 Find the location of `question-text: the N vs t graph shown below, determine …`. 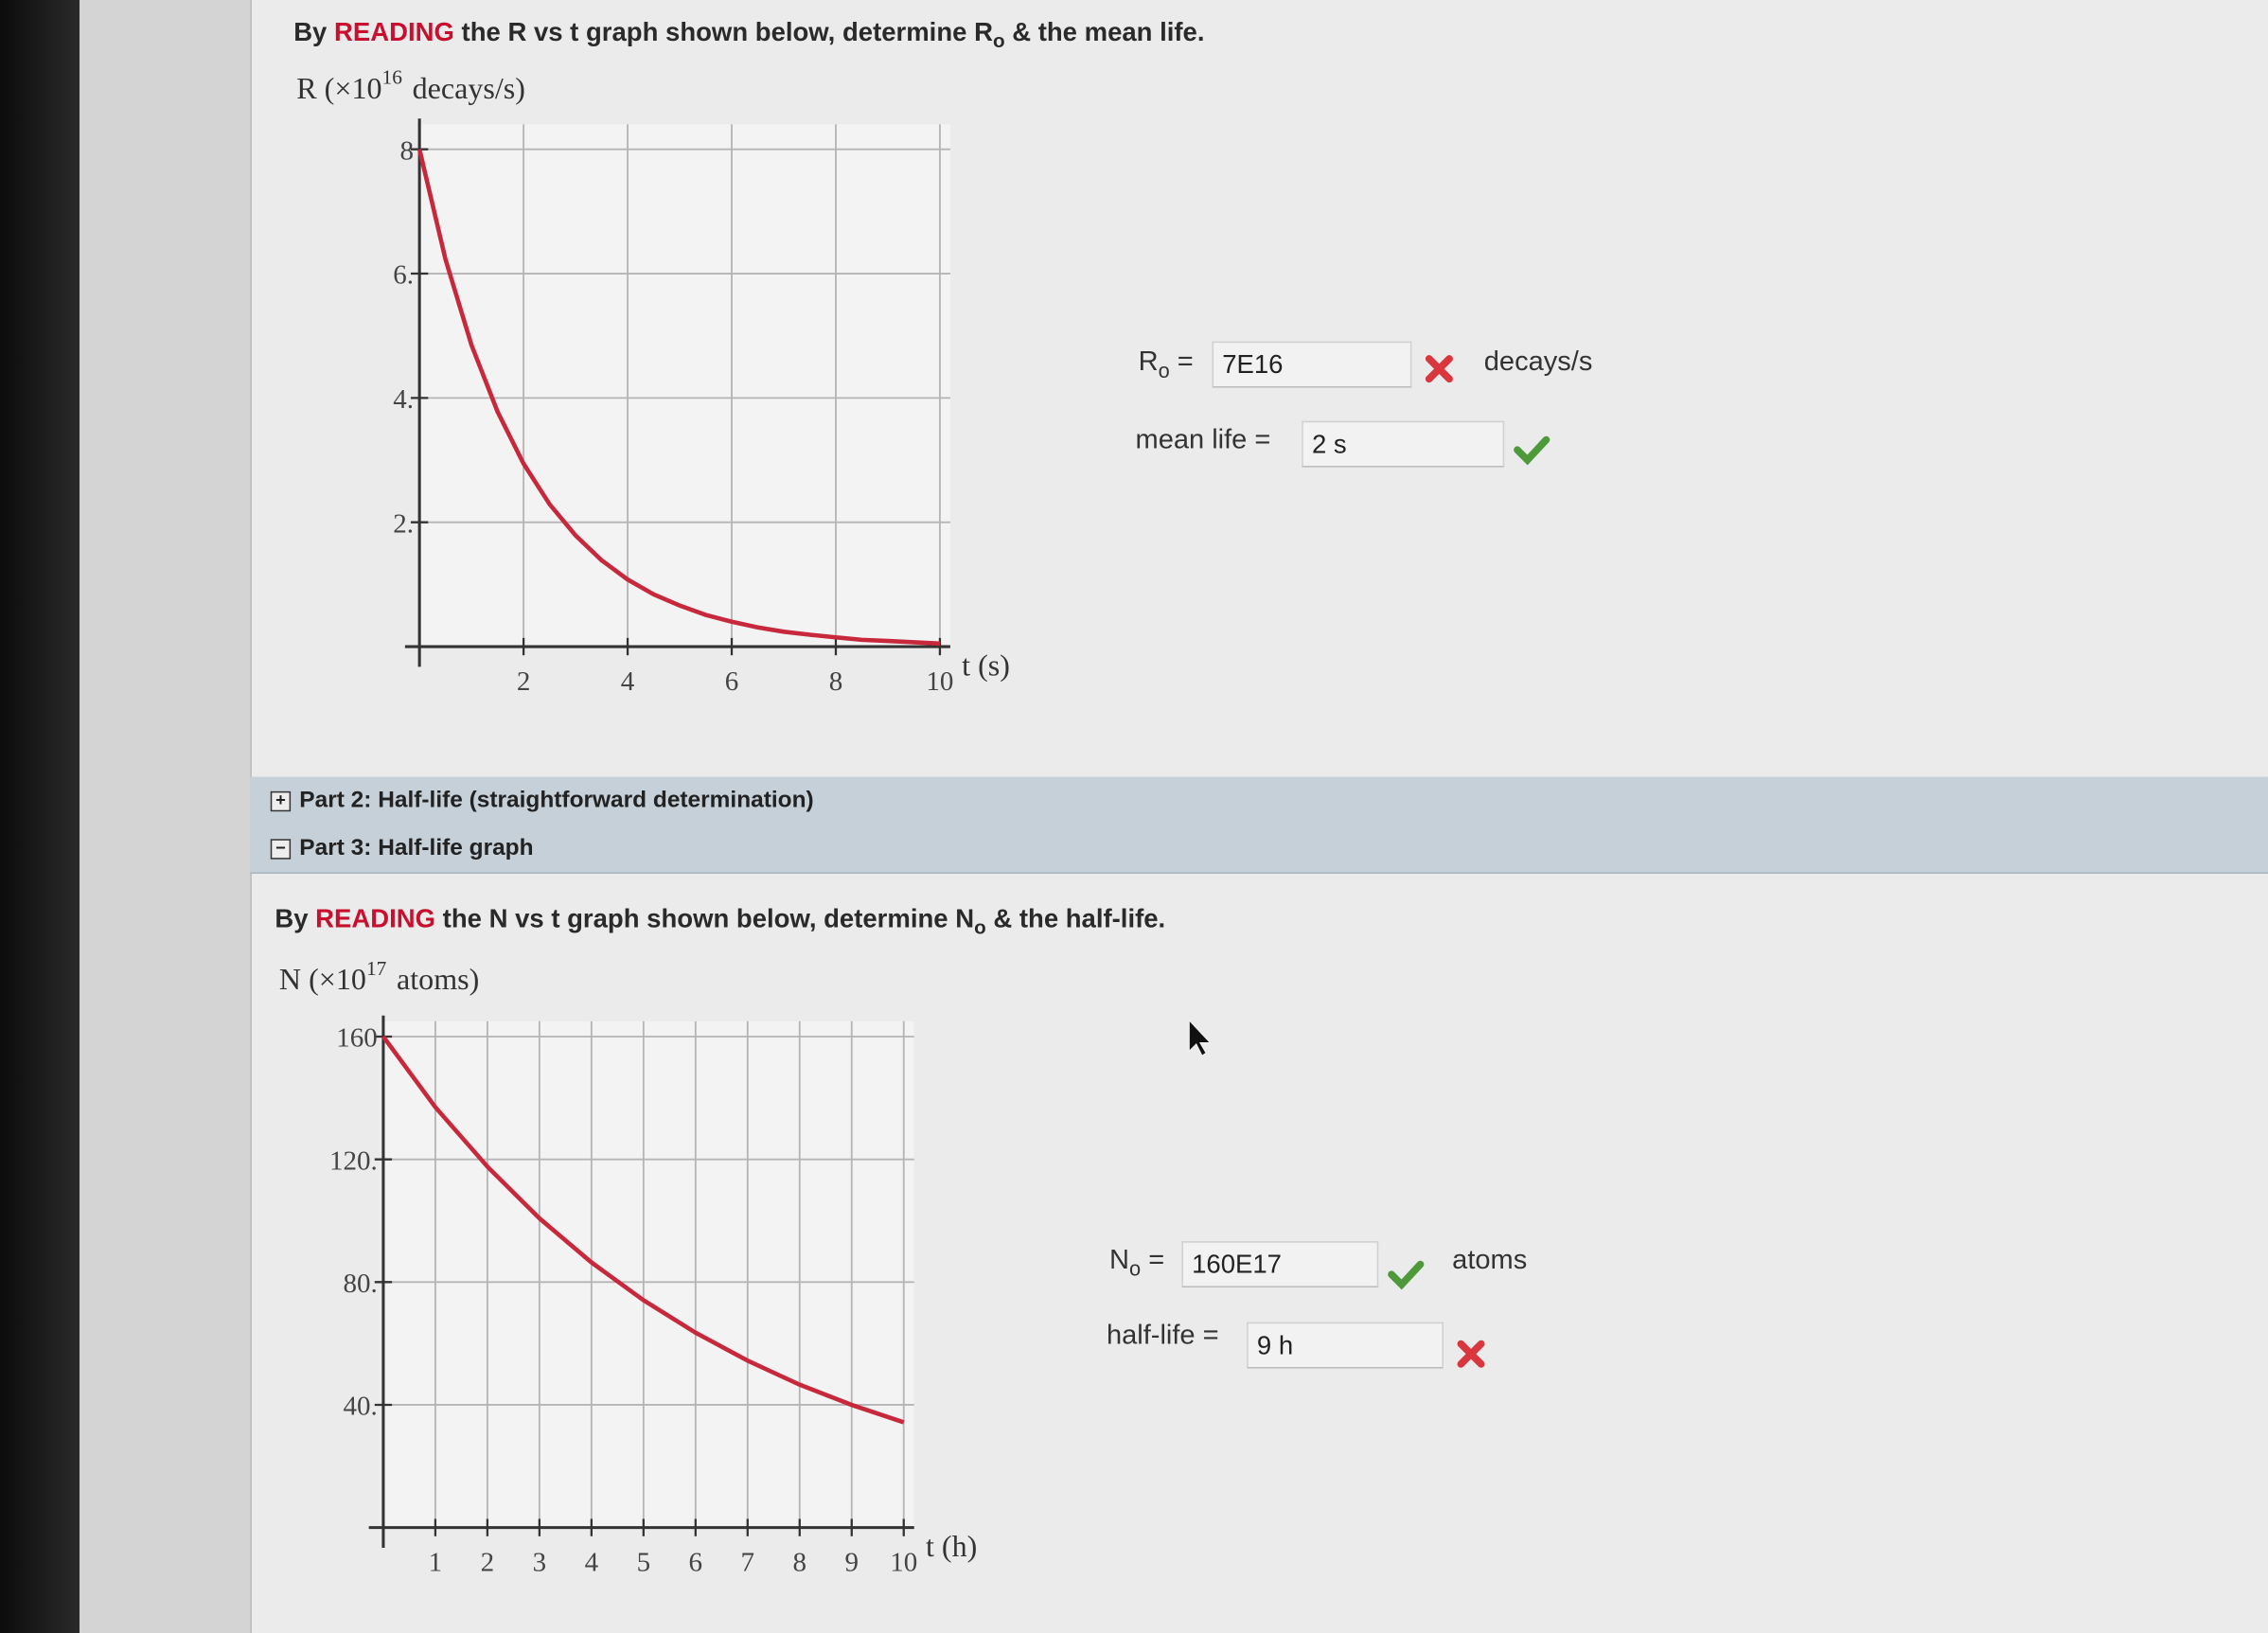

question-text: the N vs t graph shown below, determine … is located at coordinates (708, 918).